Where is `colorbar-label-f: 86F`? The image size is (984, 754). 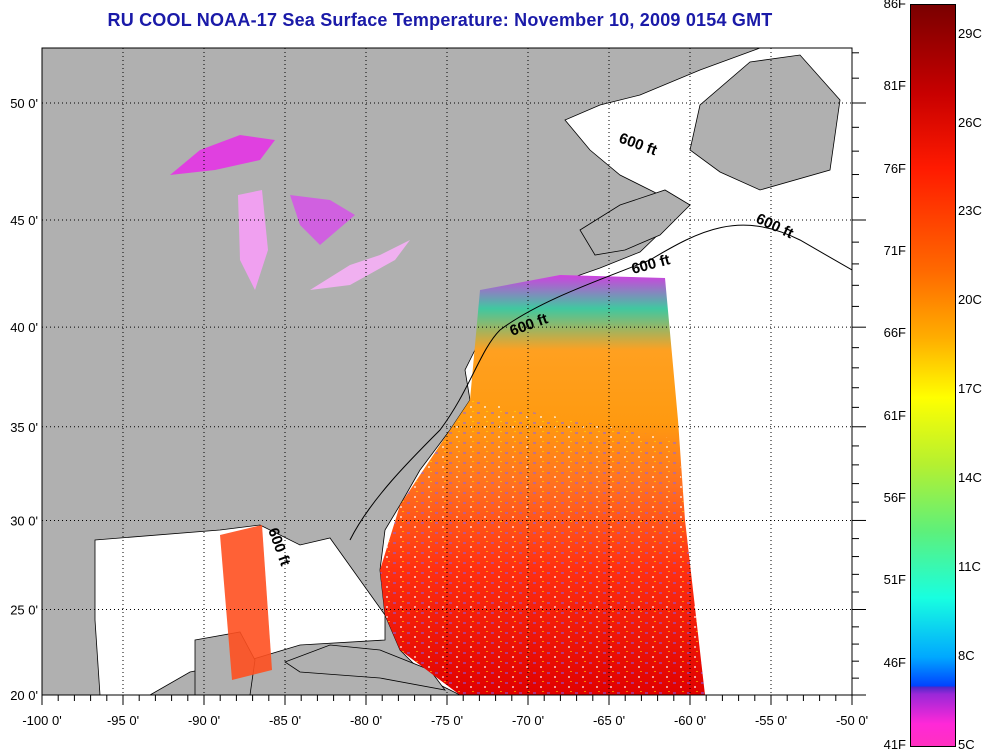
colorbar-label-f: 86F is located at coordinates (894, 5).